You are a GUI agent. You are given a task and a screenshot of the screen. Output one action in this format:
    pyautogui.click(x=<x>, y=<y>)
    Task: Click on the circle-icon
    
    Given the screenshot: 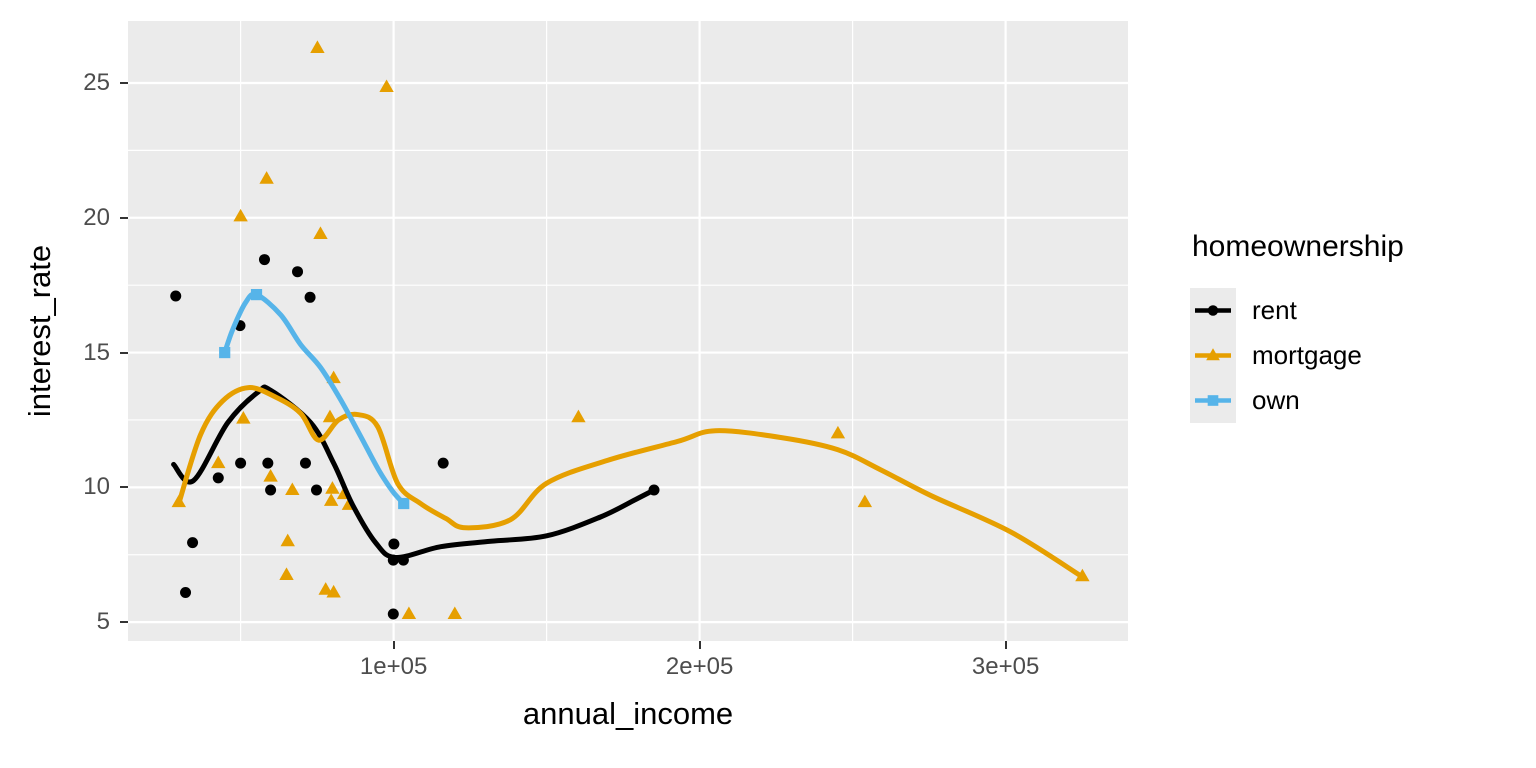 What is the action you would take?
    pyautogui.click(x=1213, y=310)
    